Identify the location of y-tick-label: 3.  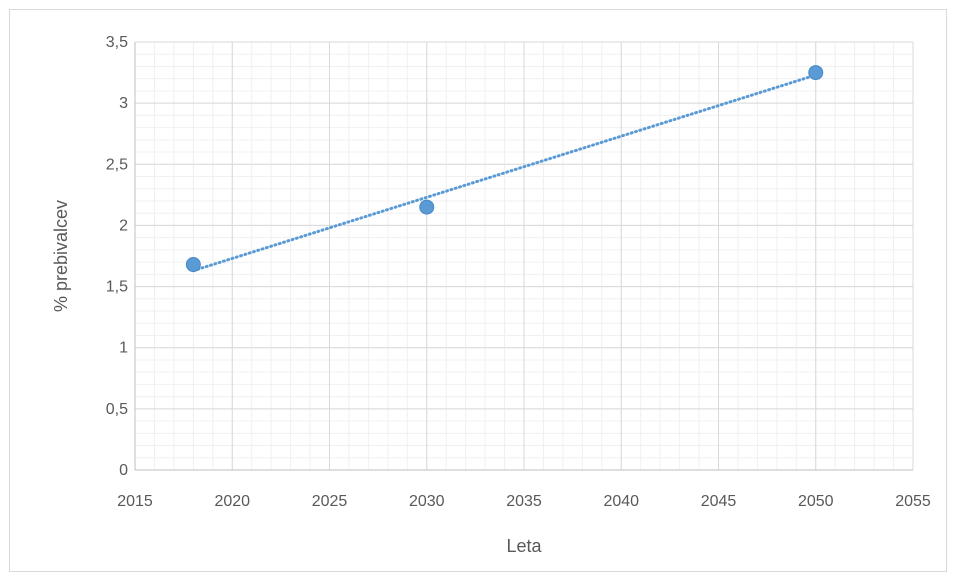
(123, 103).